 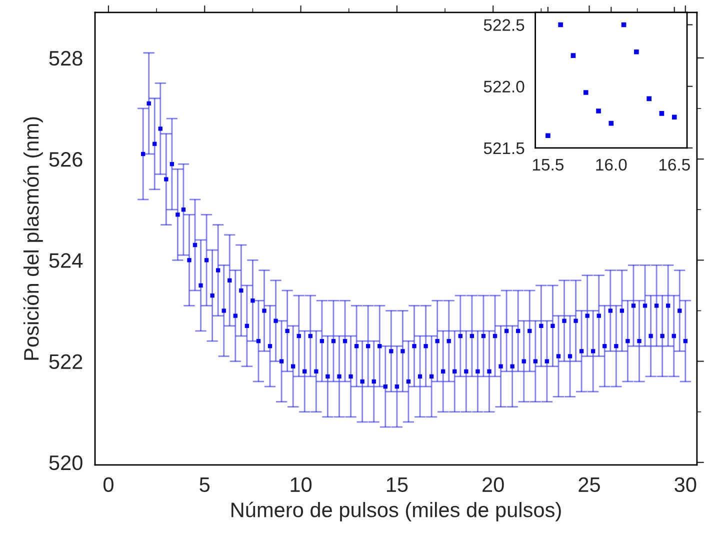 I want to click on x-tick-label: 15.5, so click(x=548, y=164).